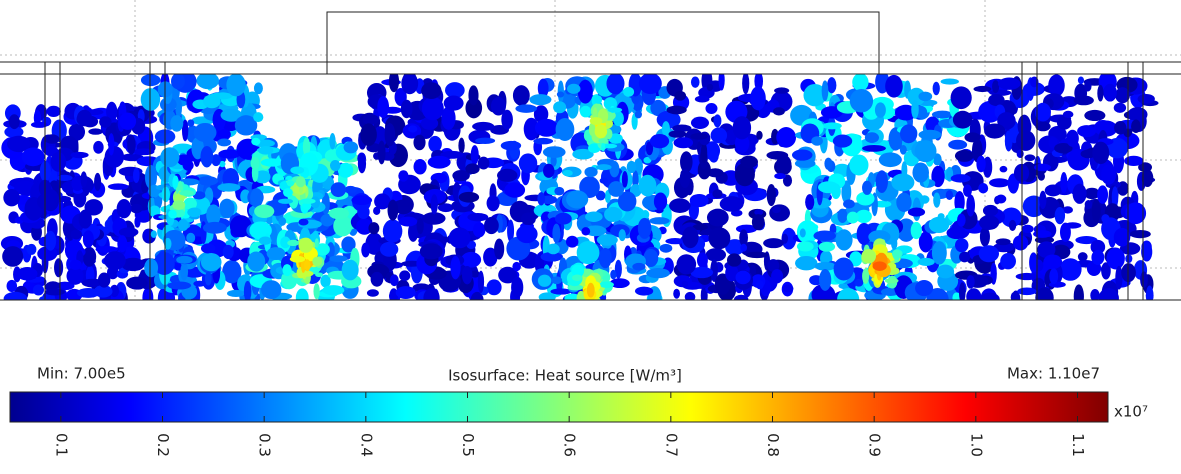 The image size is (1181, 474). I want to click on colorbar, so click(559, 407).